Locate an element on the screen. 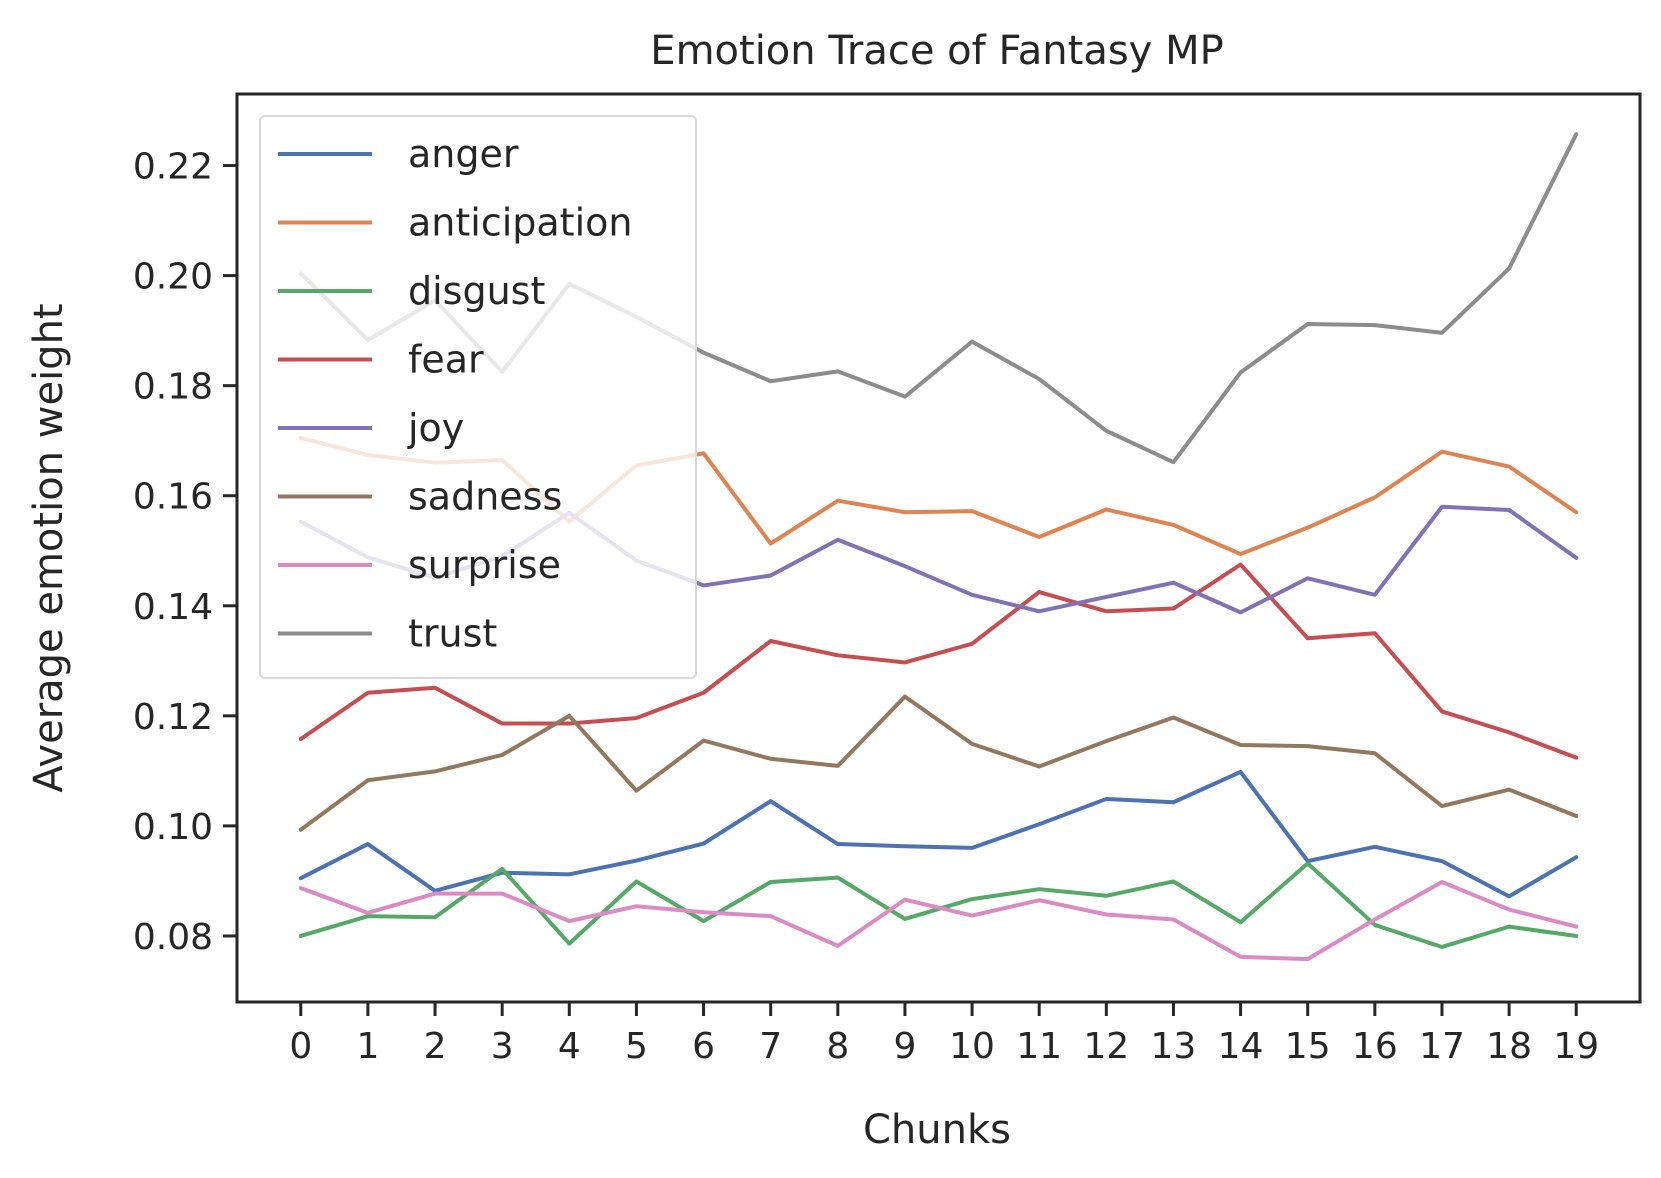 This screenshot has width=1661, height=1178. x-tick-label: 17 is located at coordinates (1442, 1046).